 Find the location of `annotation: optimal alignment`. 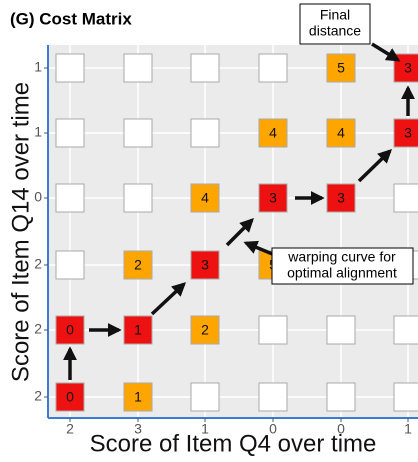

annotation: optimal alignment is located at coordinates (342, 273).